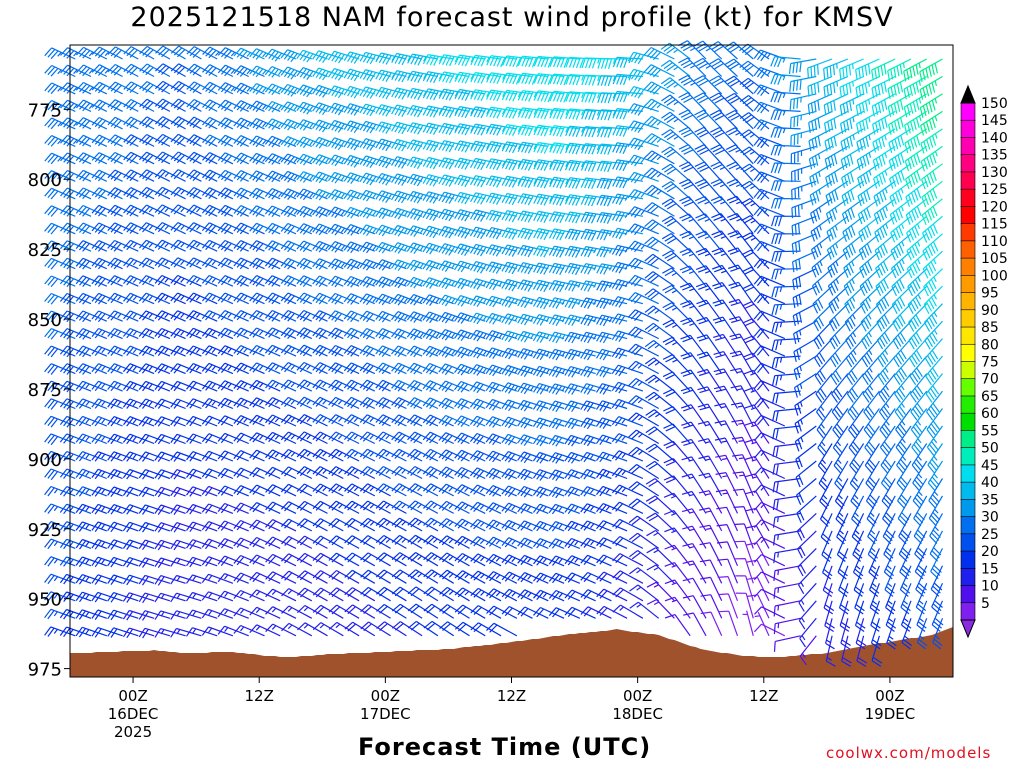 The height and width of the screenshot is (768, 1024). What do you see at coordinates (909, 753) in the screenshot?
I see `credit-link: coolwx.com/models` at bounding box center [909, 753].